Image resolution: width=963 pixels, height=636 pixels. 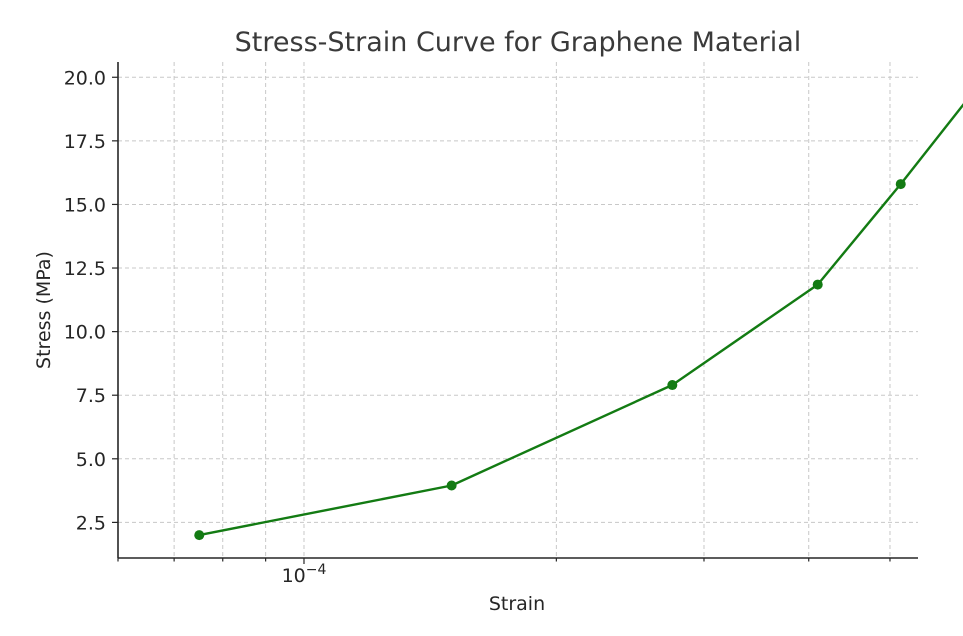 I want to click on y-tick-label: 2.5, so click(x=91, y=523).